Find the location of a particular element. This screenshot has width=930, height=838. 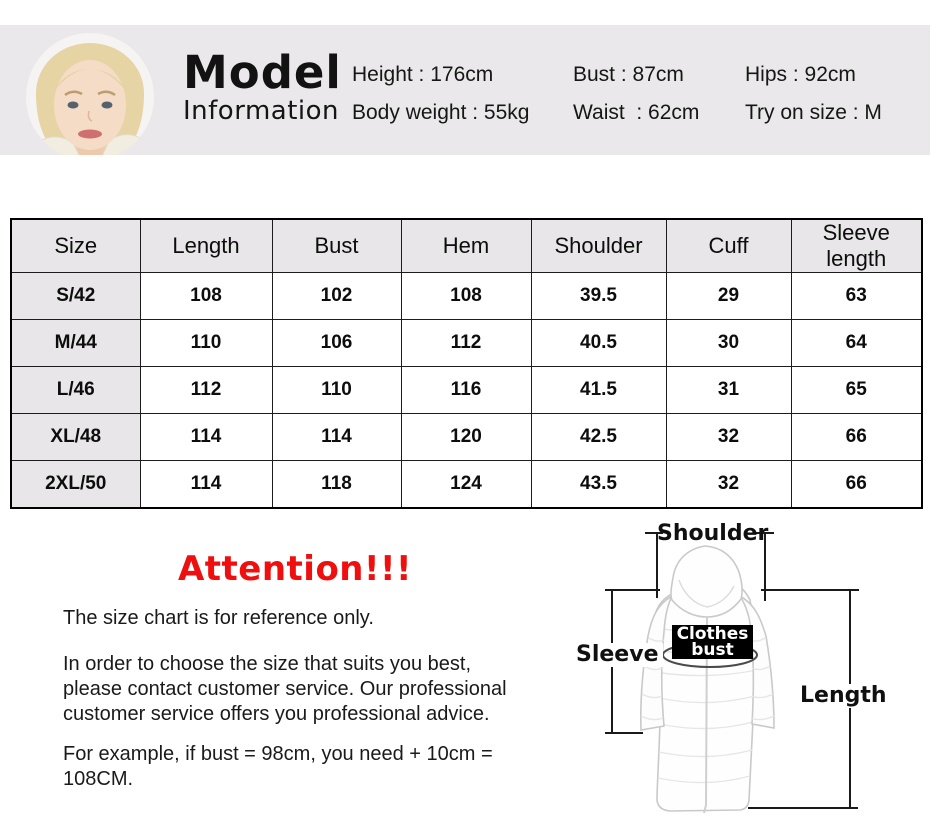

size-label: M/44 is located at coordinates (75, 343).